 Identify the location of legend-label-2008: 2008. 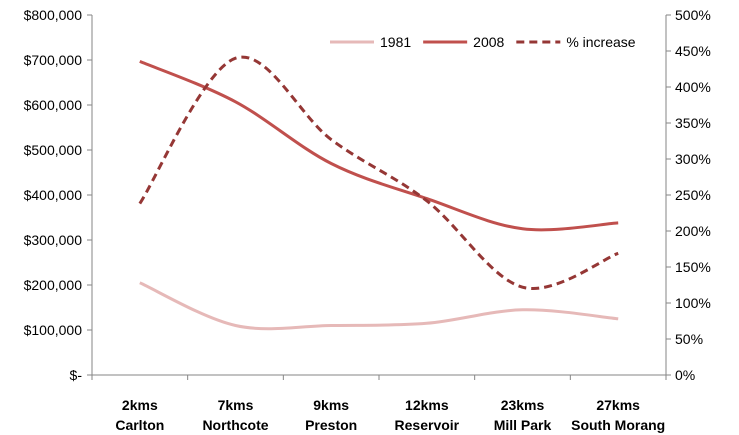
(488, 42).